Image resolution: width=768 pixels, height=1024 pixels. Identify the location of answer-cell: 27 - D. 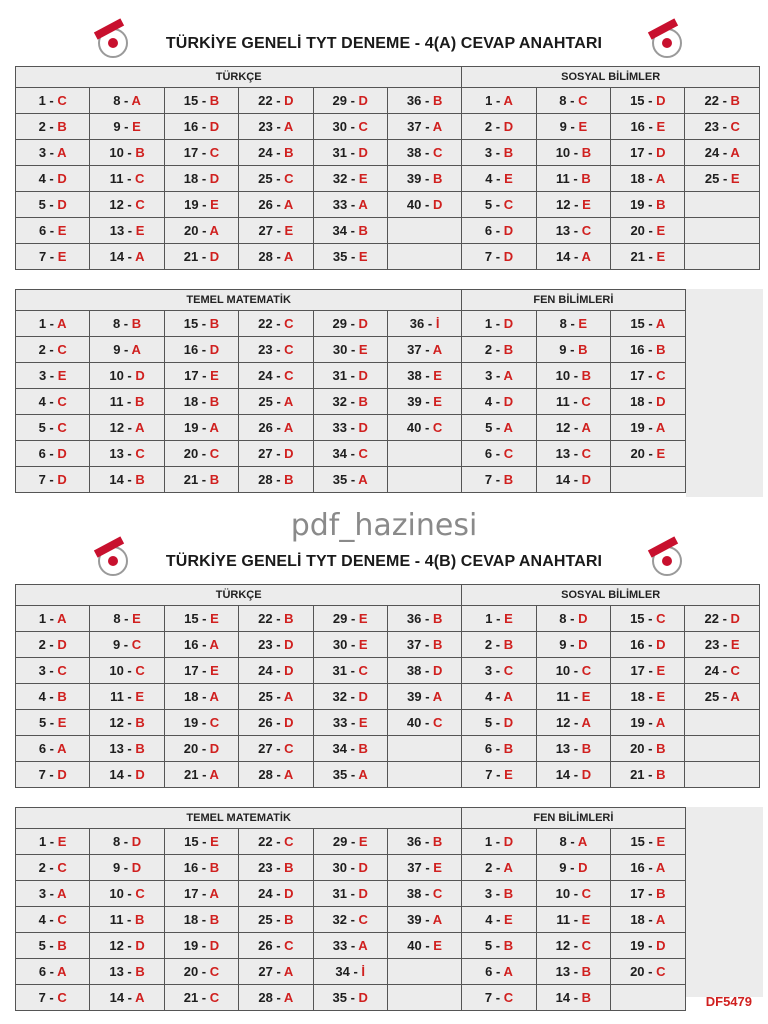
(276, 453).